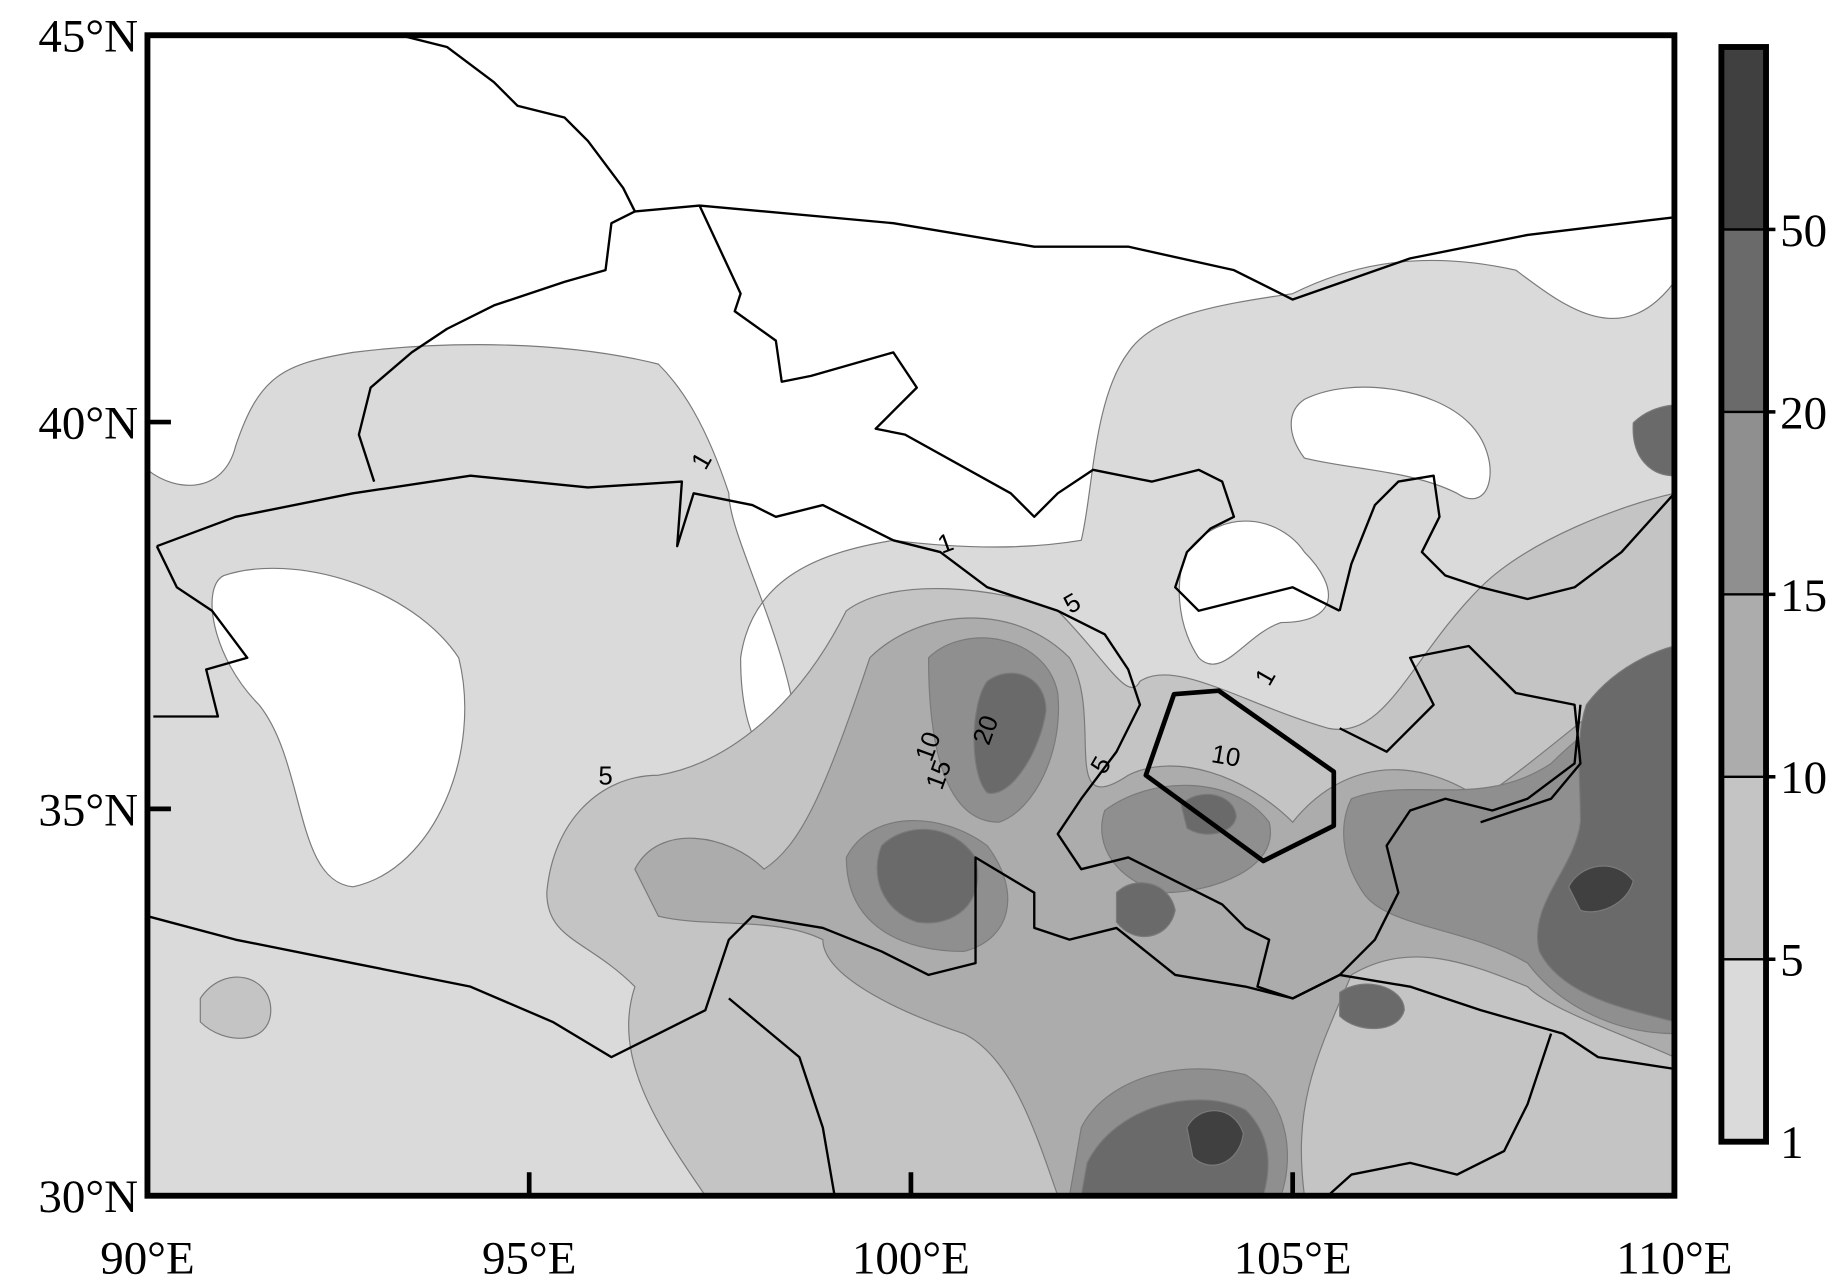 The width and height of the screenshot is (1843, 1285). I want to click on x-tick-label: 100°E, so click(911, 1258).